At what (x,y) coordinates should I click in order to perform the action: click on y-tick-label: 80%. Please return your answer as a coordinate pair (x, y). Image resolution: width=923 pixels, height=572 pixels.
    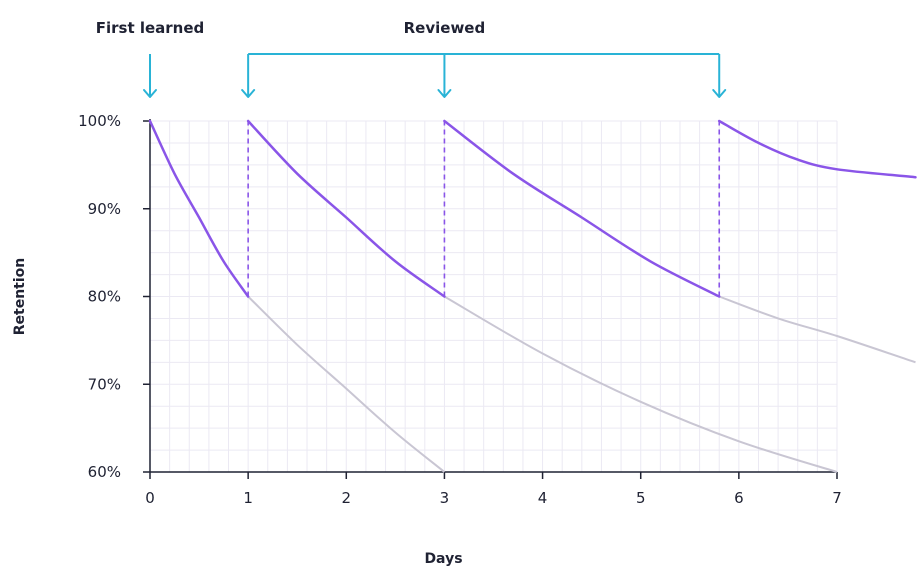
    Looking at the image, I should click on (104, 297).